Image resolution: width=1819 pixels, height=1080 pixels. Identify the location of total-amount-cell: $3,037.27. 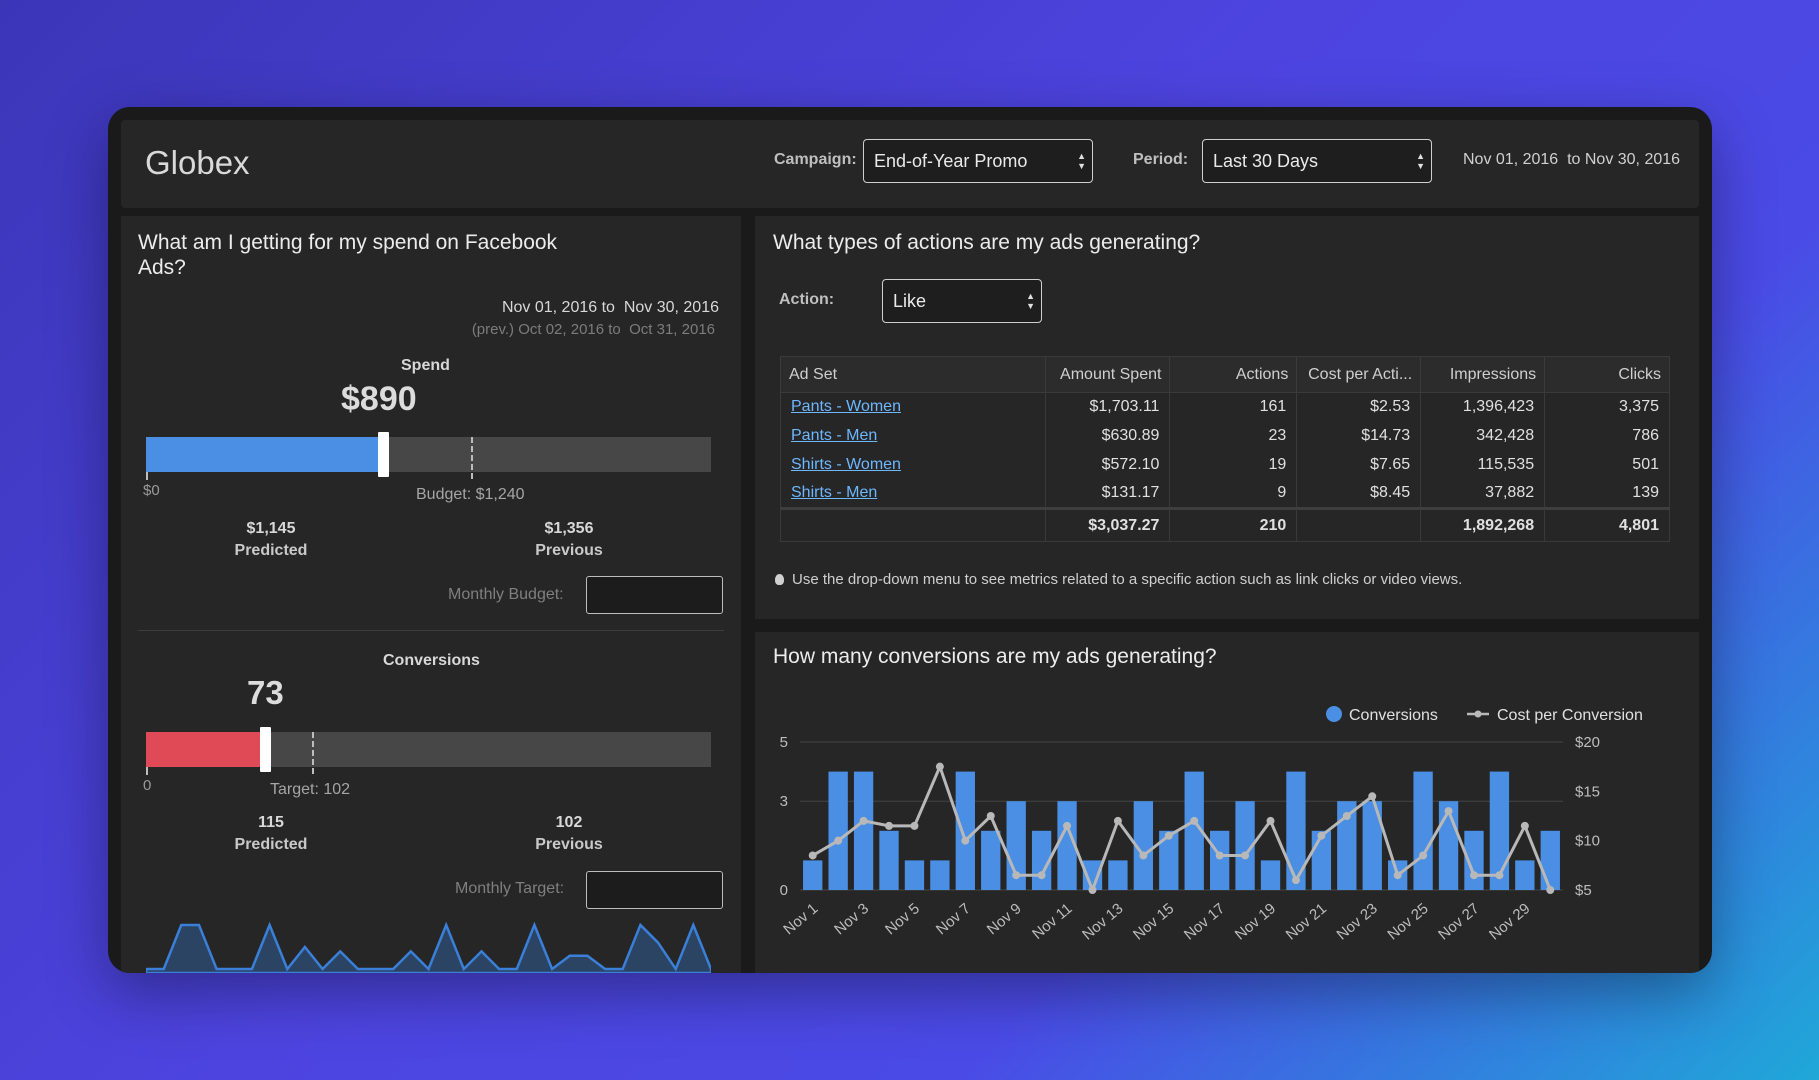
(1107, 524).